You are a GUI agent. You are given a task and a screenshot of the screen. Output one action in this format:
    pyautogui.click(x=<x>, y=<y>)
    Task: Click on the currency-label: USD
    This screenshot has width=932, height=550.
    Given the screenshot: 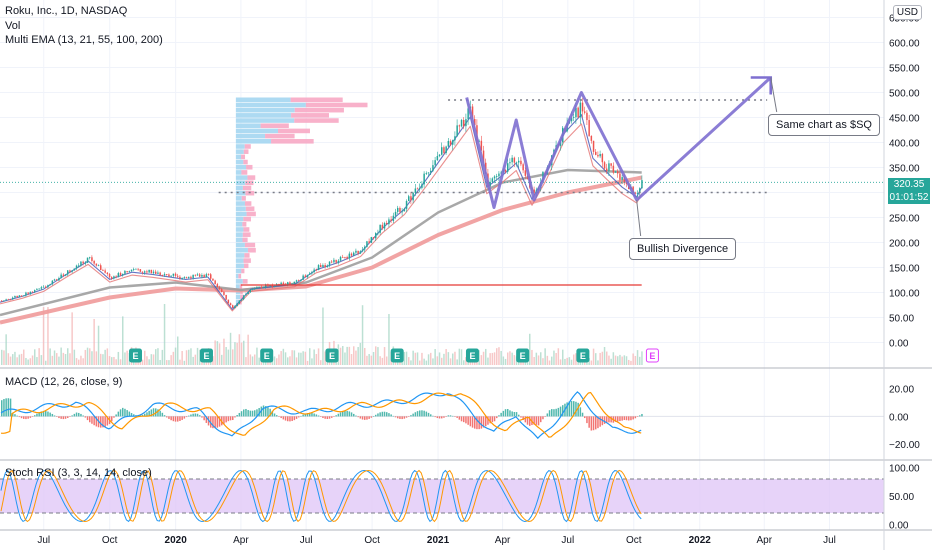 What is the action you would take?
    pyautogui.click(x=907, y=12)
    